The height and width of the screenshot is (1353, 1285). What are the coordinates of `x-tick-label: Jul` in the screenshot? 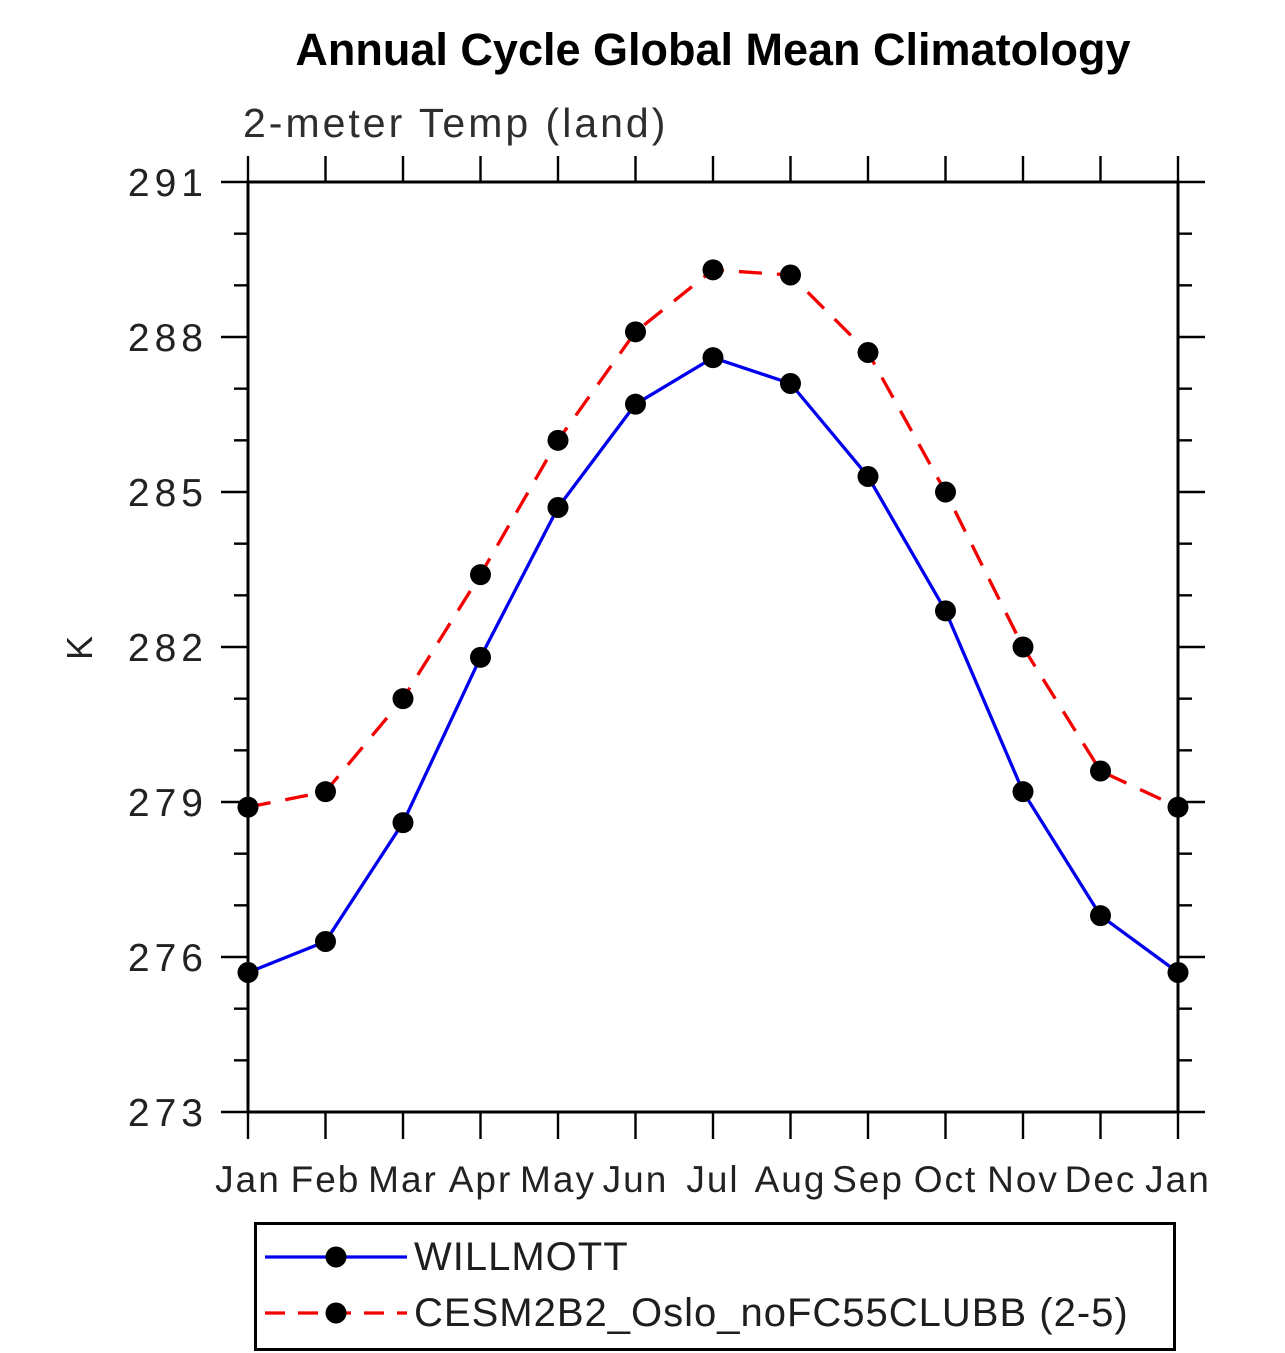 It's located at (712, 1179).